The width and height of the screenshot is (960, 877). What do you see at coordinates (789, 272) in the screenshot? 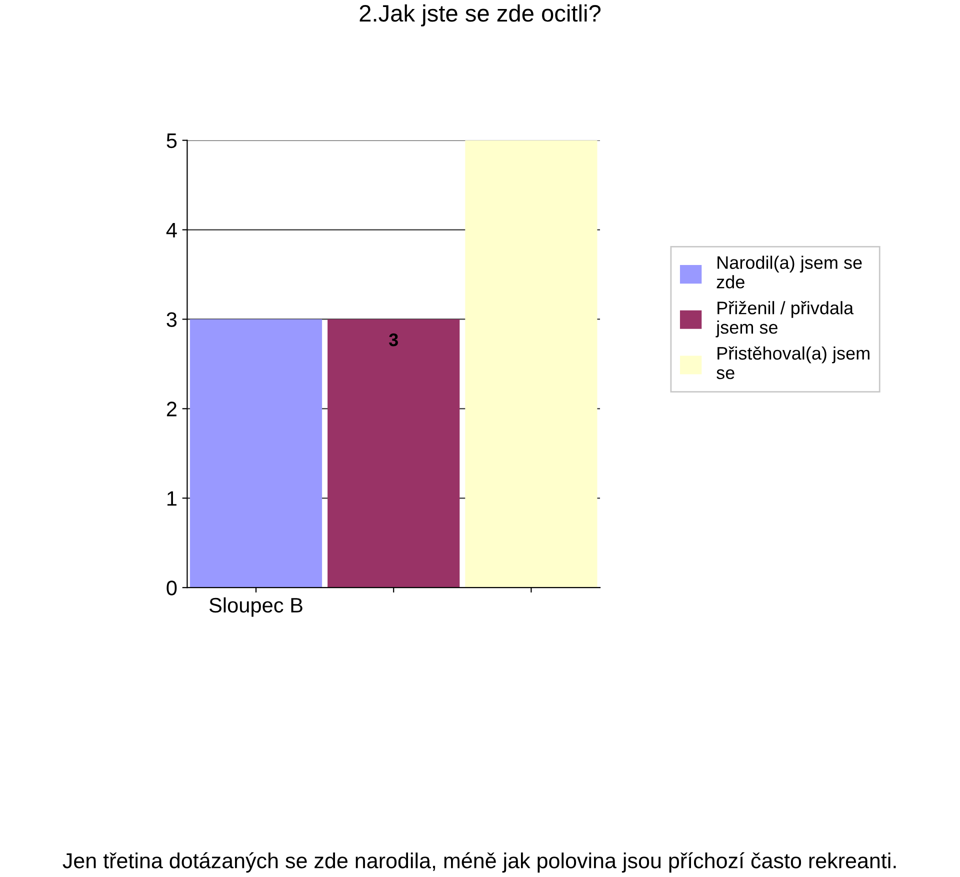
I see `legend-label: Narodil(a) jsem se zde` at bounding box center [789, 272].